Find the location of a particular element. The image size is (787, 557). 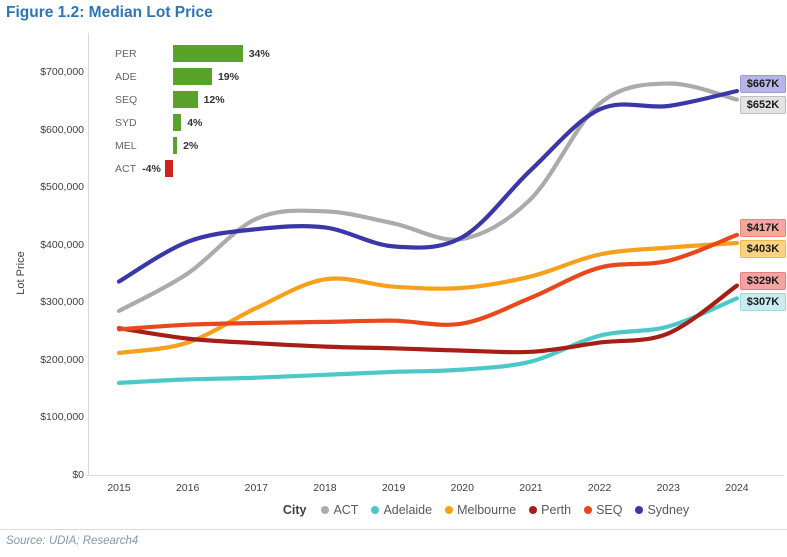

inset-value-per: 34% is located at coordinates (259, 53).